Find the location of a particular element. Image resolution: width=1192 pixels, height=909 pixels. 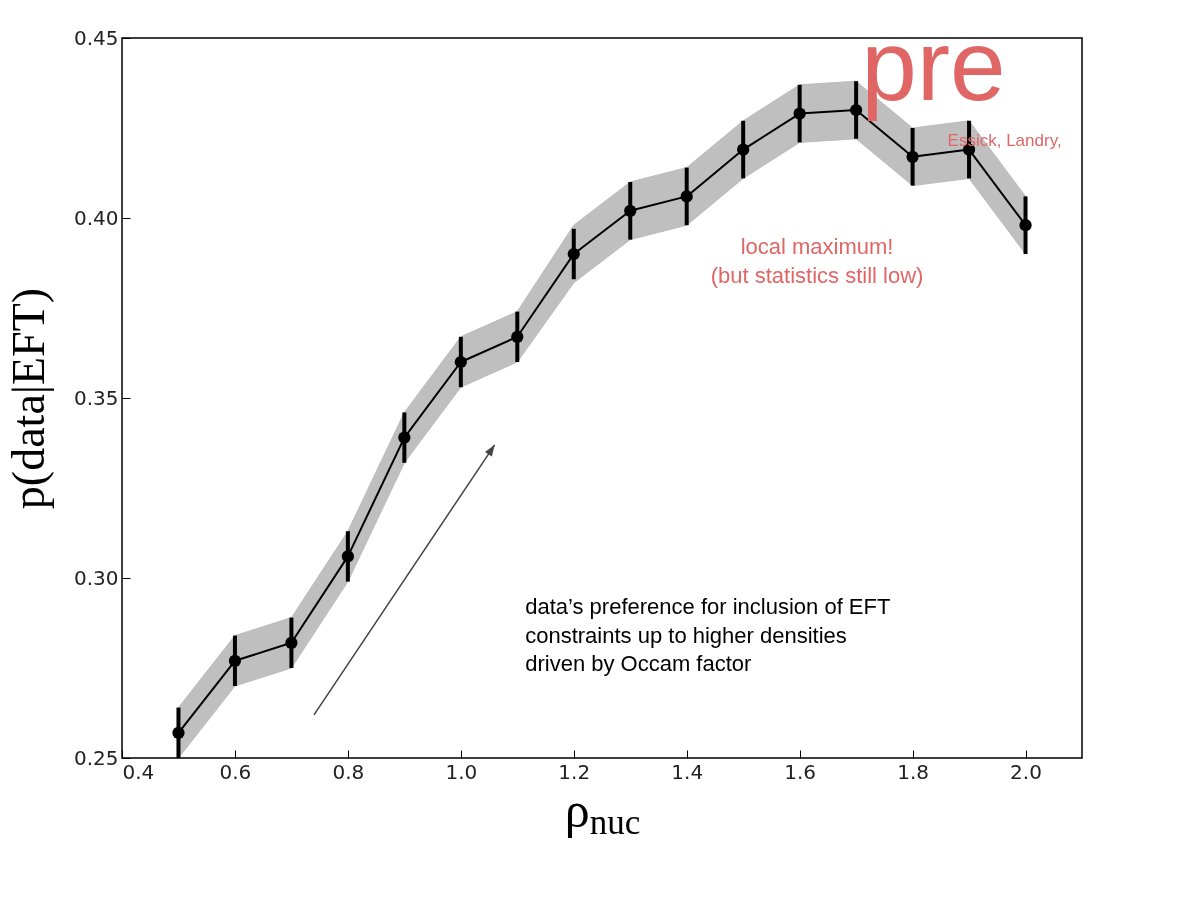

y-tick-label: 0.40 is located at coordinates (96, 217).